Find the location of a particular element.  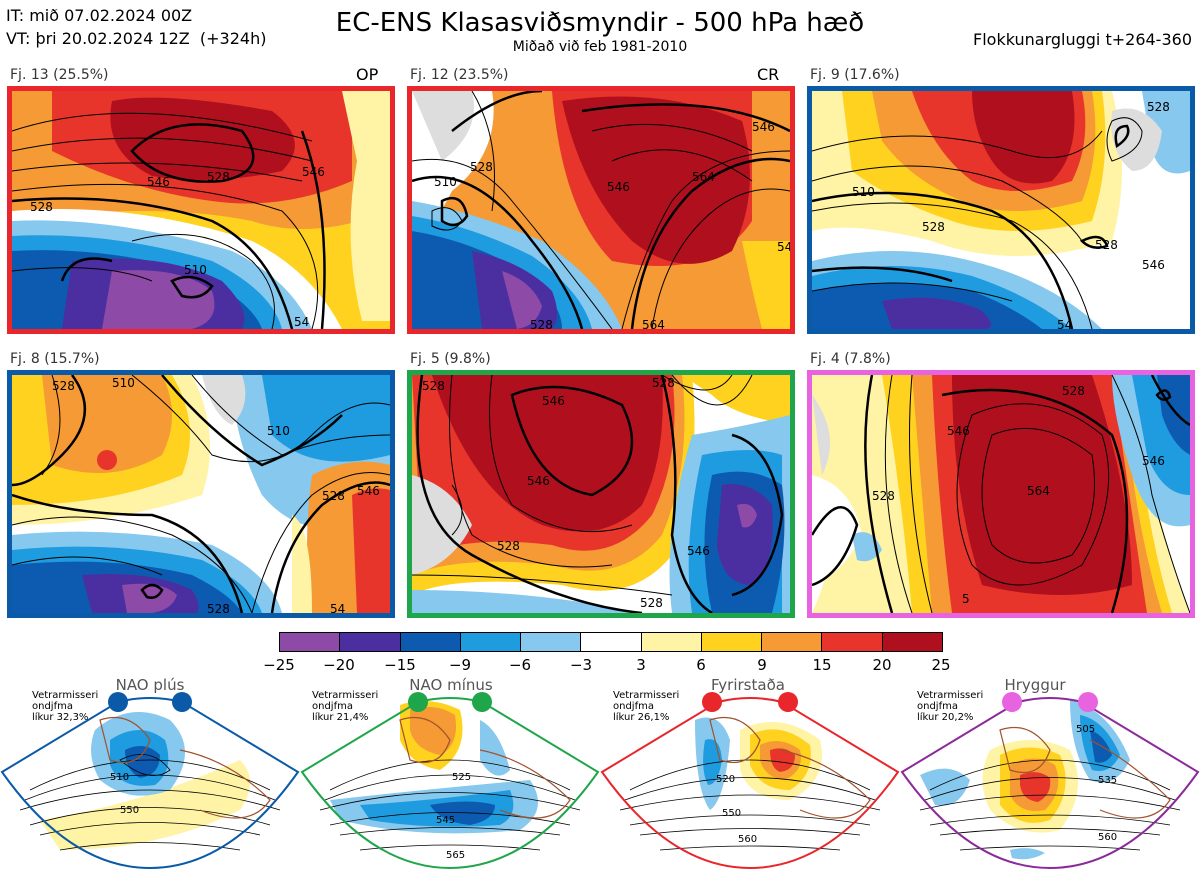

map-2-graphic: 546 564 510 528 528 546 564 546 is located at coordinates (601, 210).